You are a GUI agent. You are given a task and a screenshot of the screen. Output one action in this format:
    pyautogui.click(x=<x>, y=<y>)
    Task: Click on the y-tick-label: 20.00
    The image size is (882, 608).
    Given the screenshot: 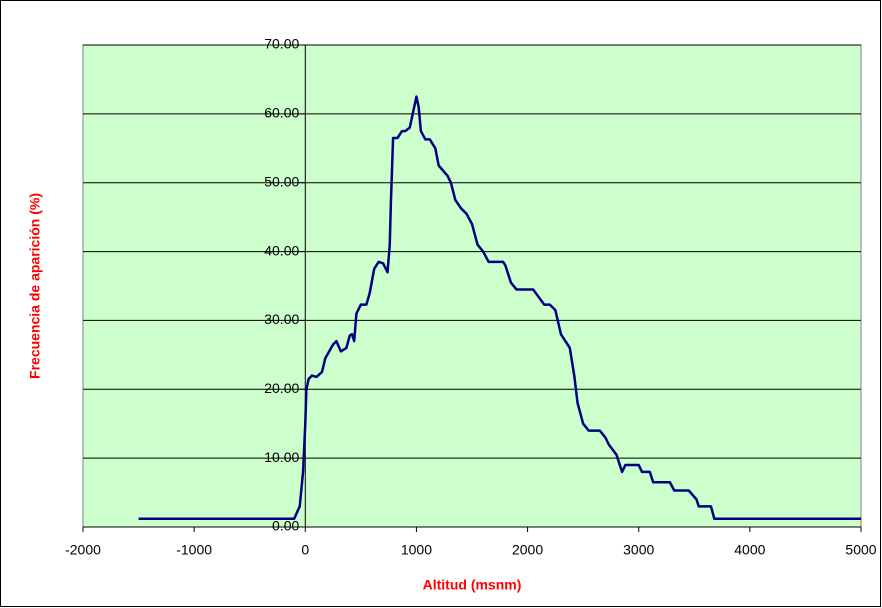 What is the action you would take?
    pyautogui.click(x=281, y=388)
    